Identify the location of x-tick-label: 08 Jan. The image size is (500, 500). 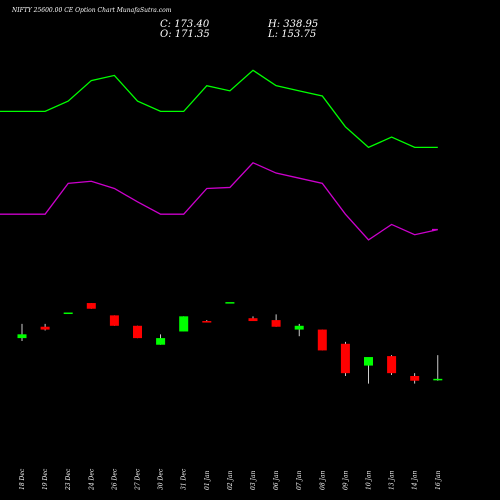
(322, 480).